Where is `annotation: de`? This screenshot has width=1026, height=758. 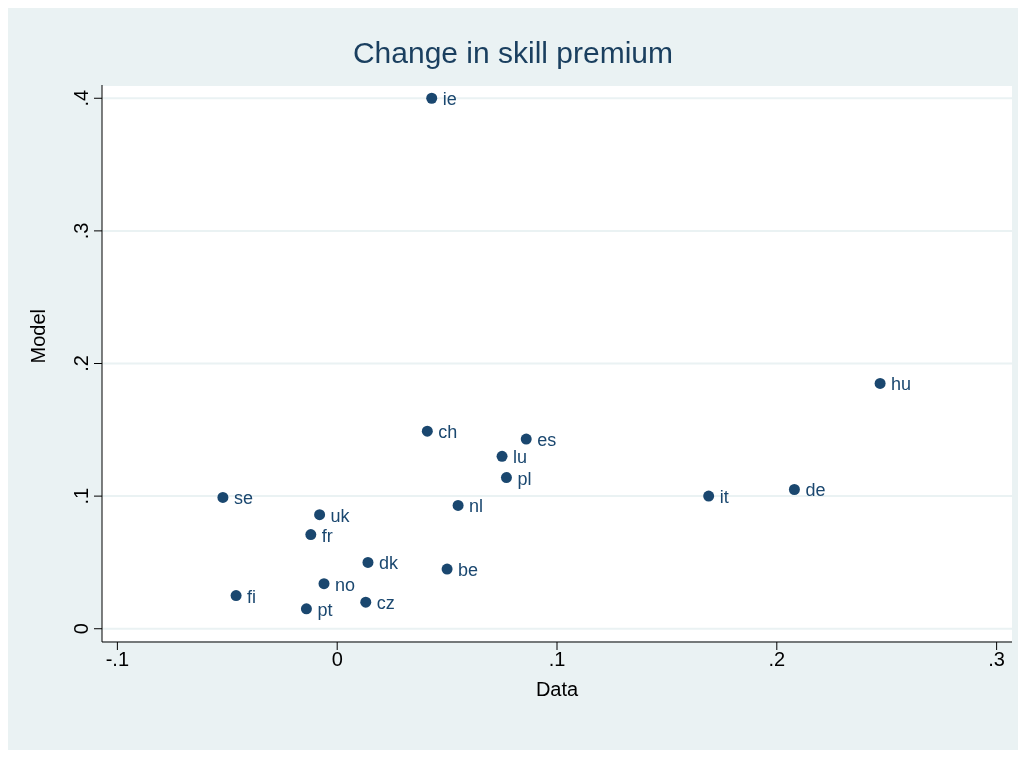
annotation: de is located at coordinates (815, 490).